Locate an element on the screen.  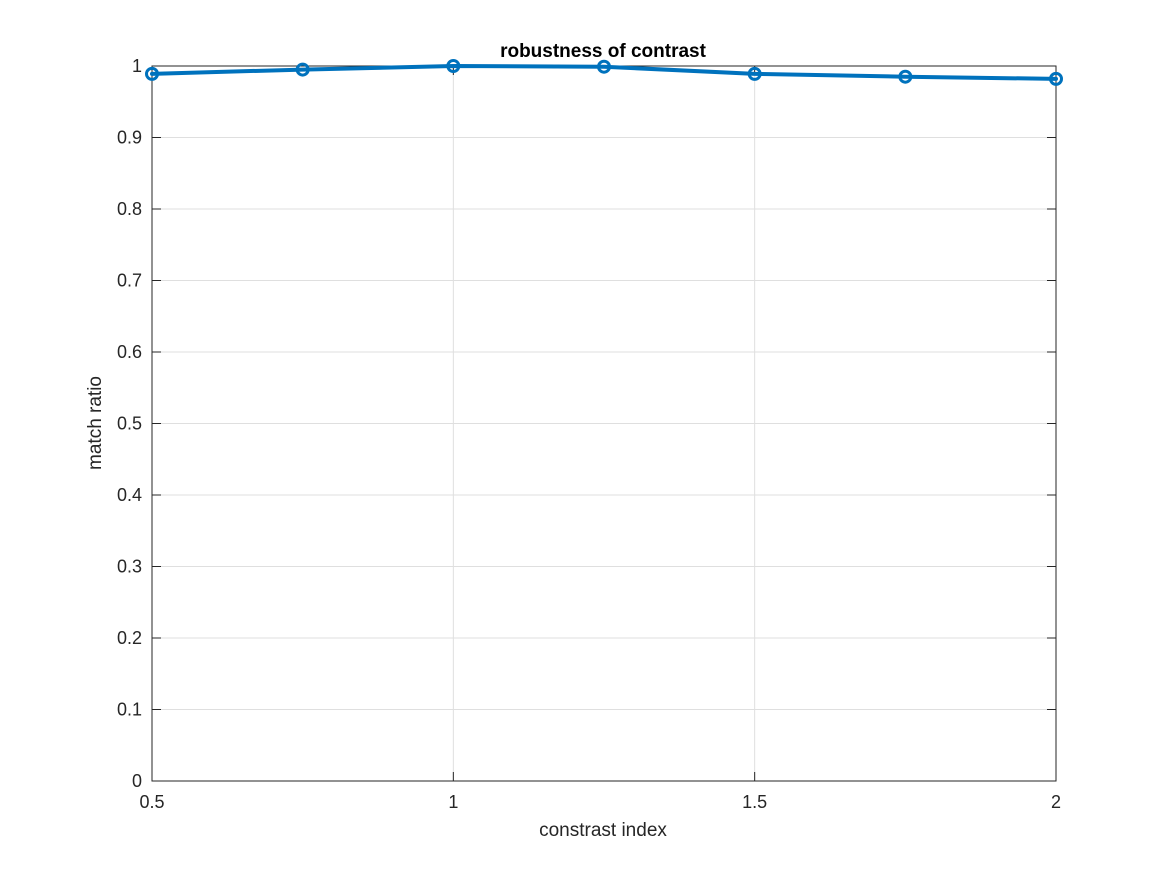
x-axis-label: constrast index is located at coordinates (603, 830).